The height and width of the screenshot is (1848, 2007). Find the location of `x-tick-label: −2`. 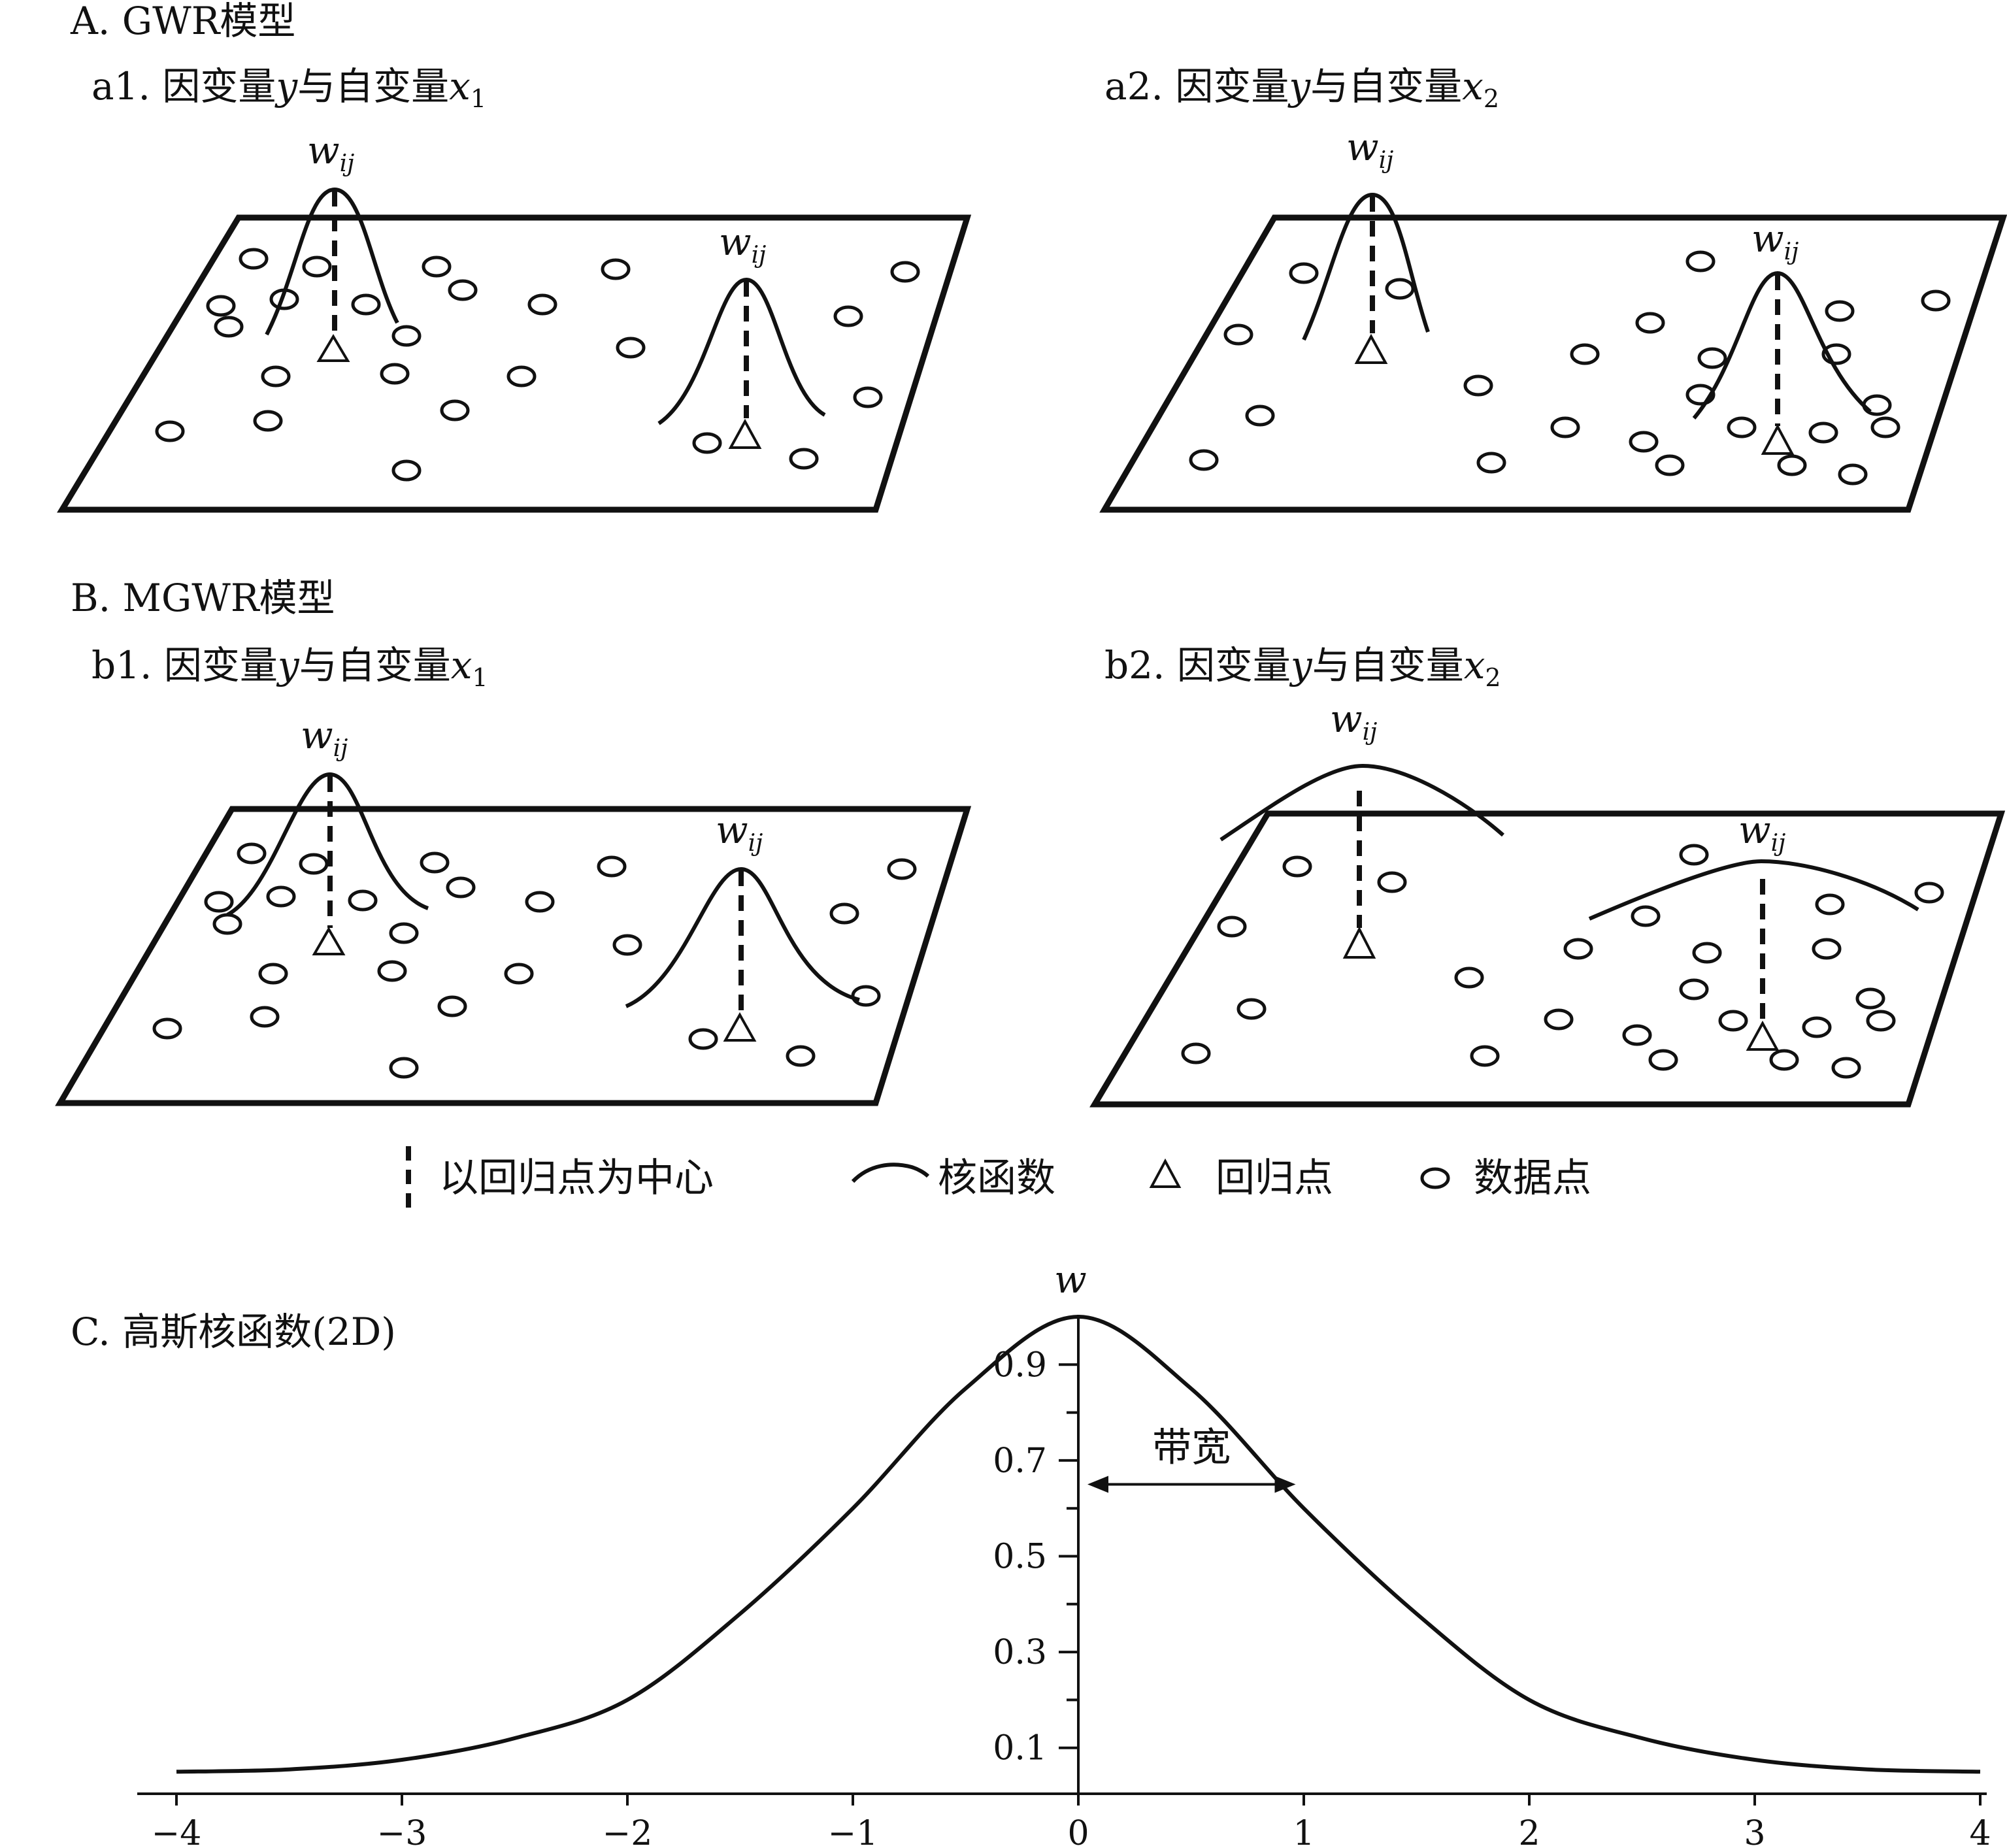

x-tick-label: −2 is located at coordinates (628, 1831).